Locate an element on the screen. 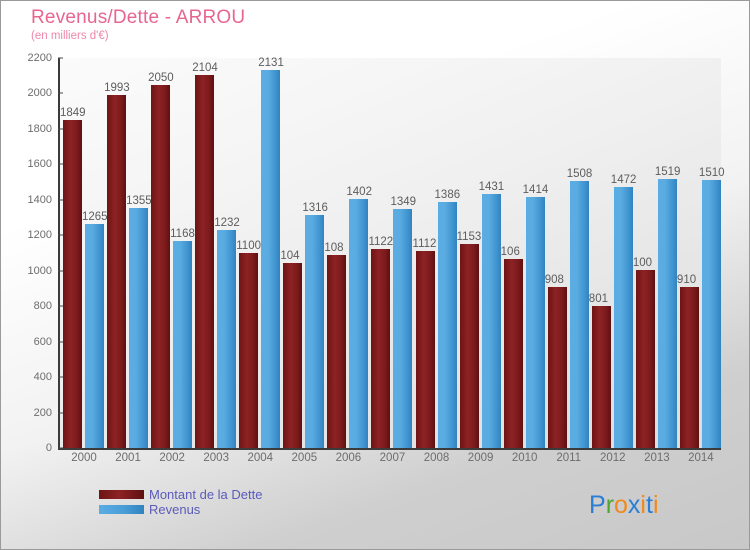 The width and height of the screenshot is (750, 550). chart-subtitle: (en milliers d'€) is located at coordinates (70, 36).